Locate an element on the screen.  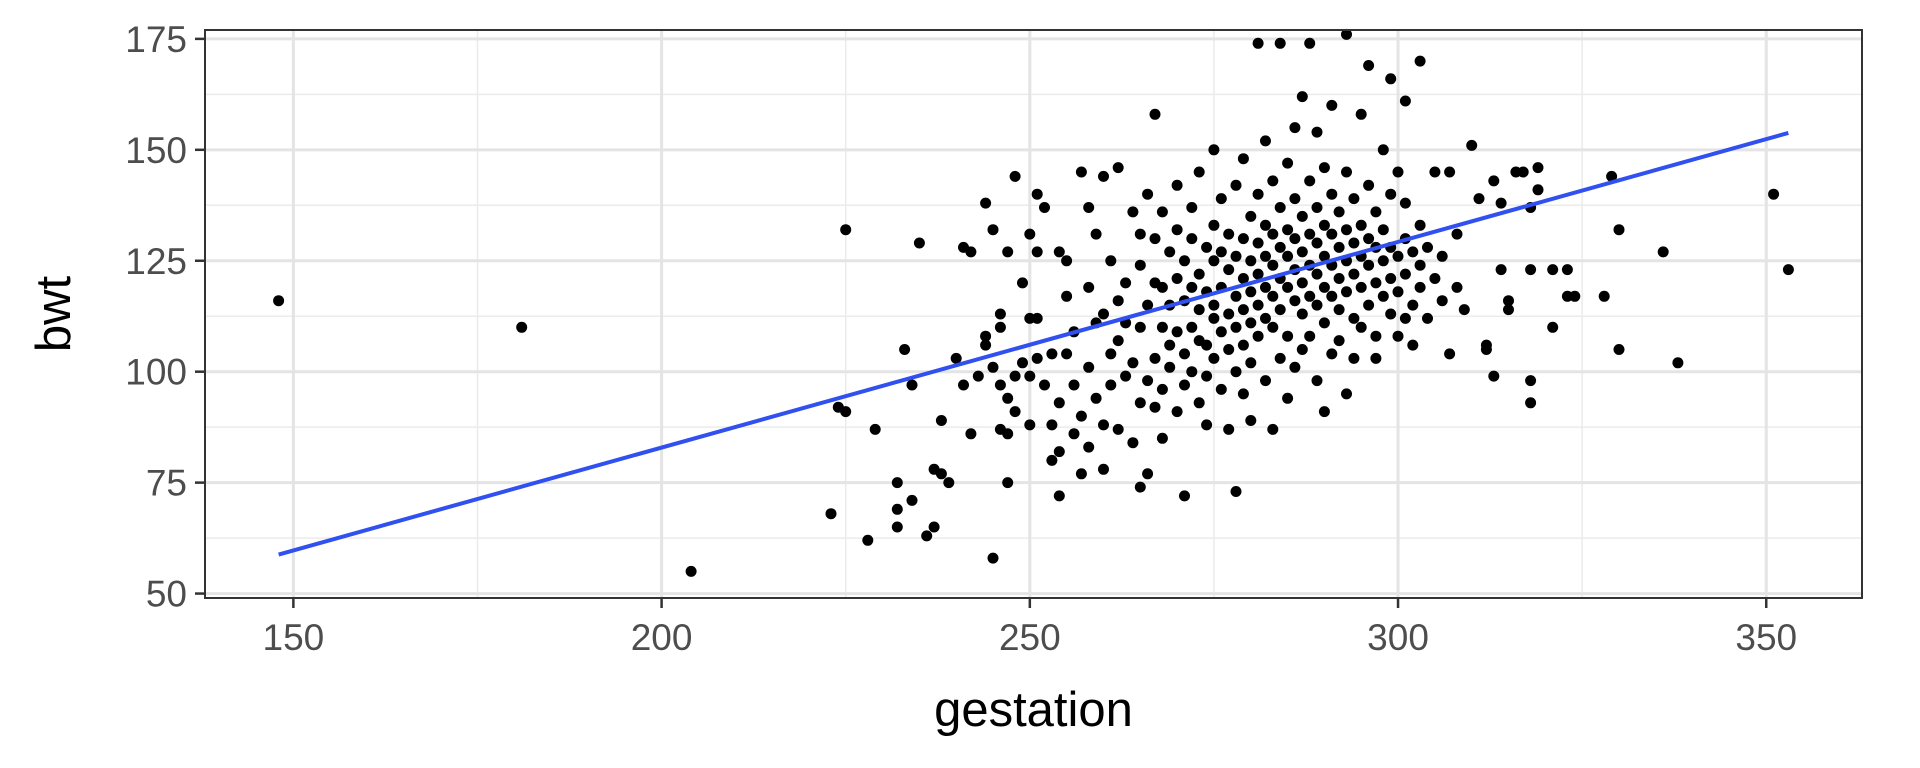
y-tick-label: 50 is located at coordinates (166, 594).